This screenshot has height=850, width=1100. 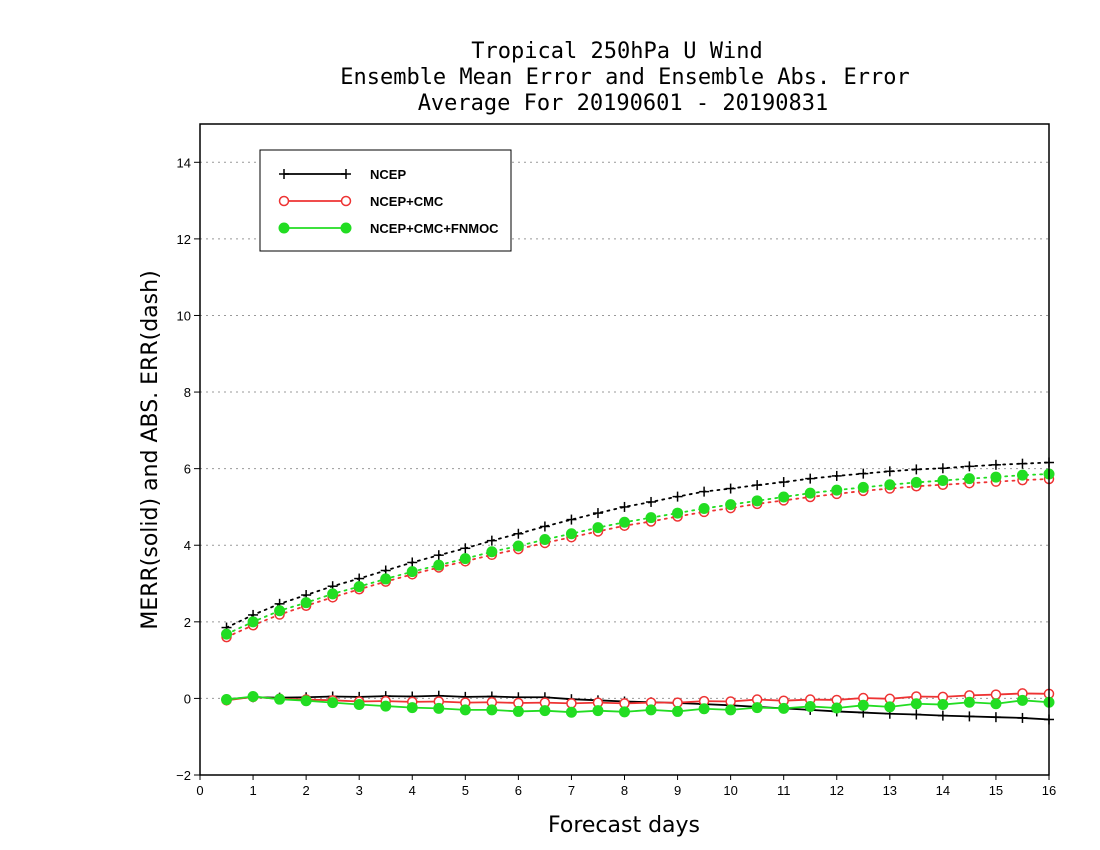 What do you see at coordinates (434, 228) in the screenshot?
I see `legend-label: NCEP+CMC+FNMOC` at bounding box center [434, 228].